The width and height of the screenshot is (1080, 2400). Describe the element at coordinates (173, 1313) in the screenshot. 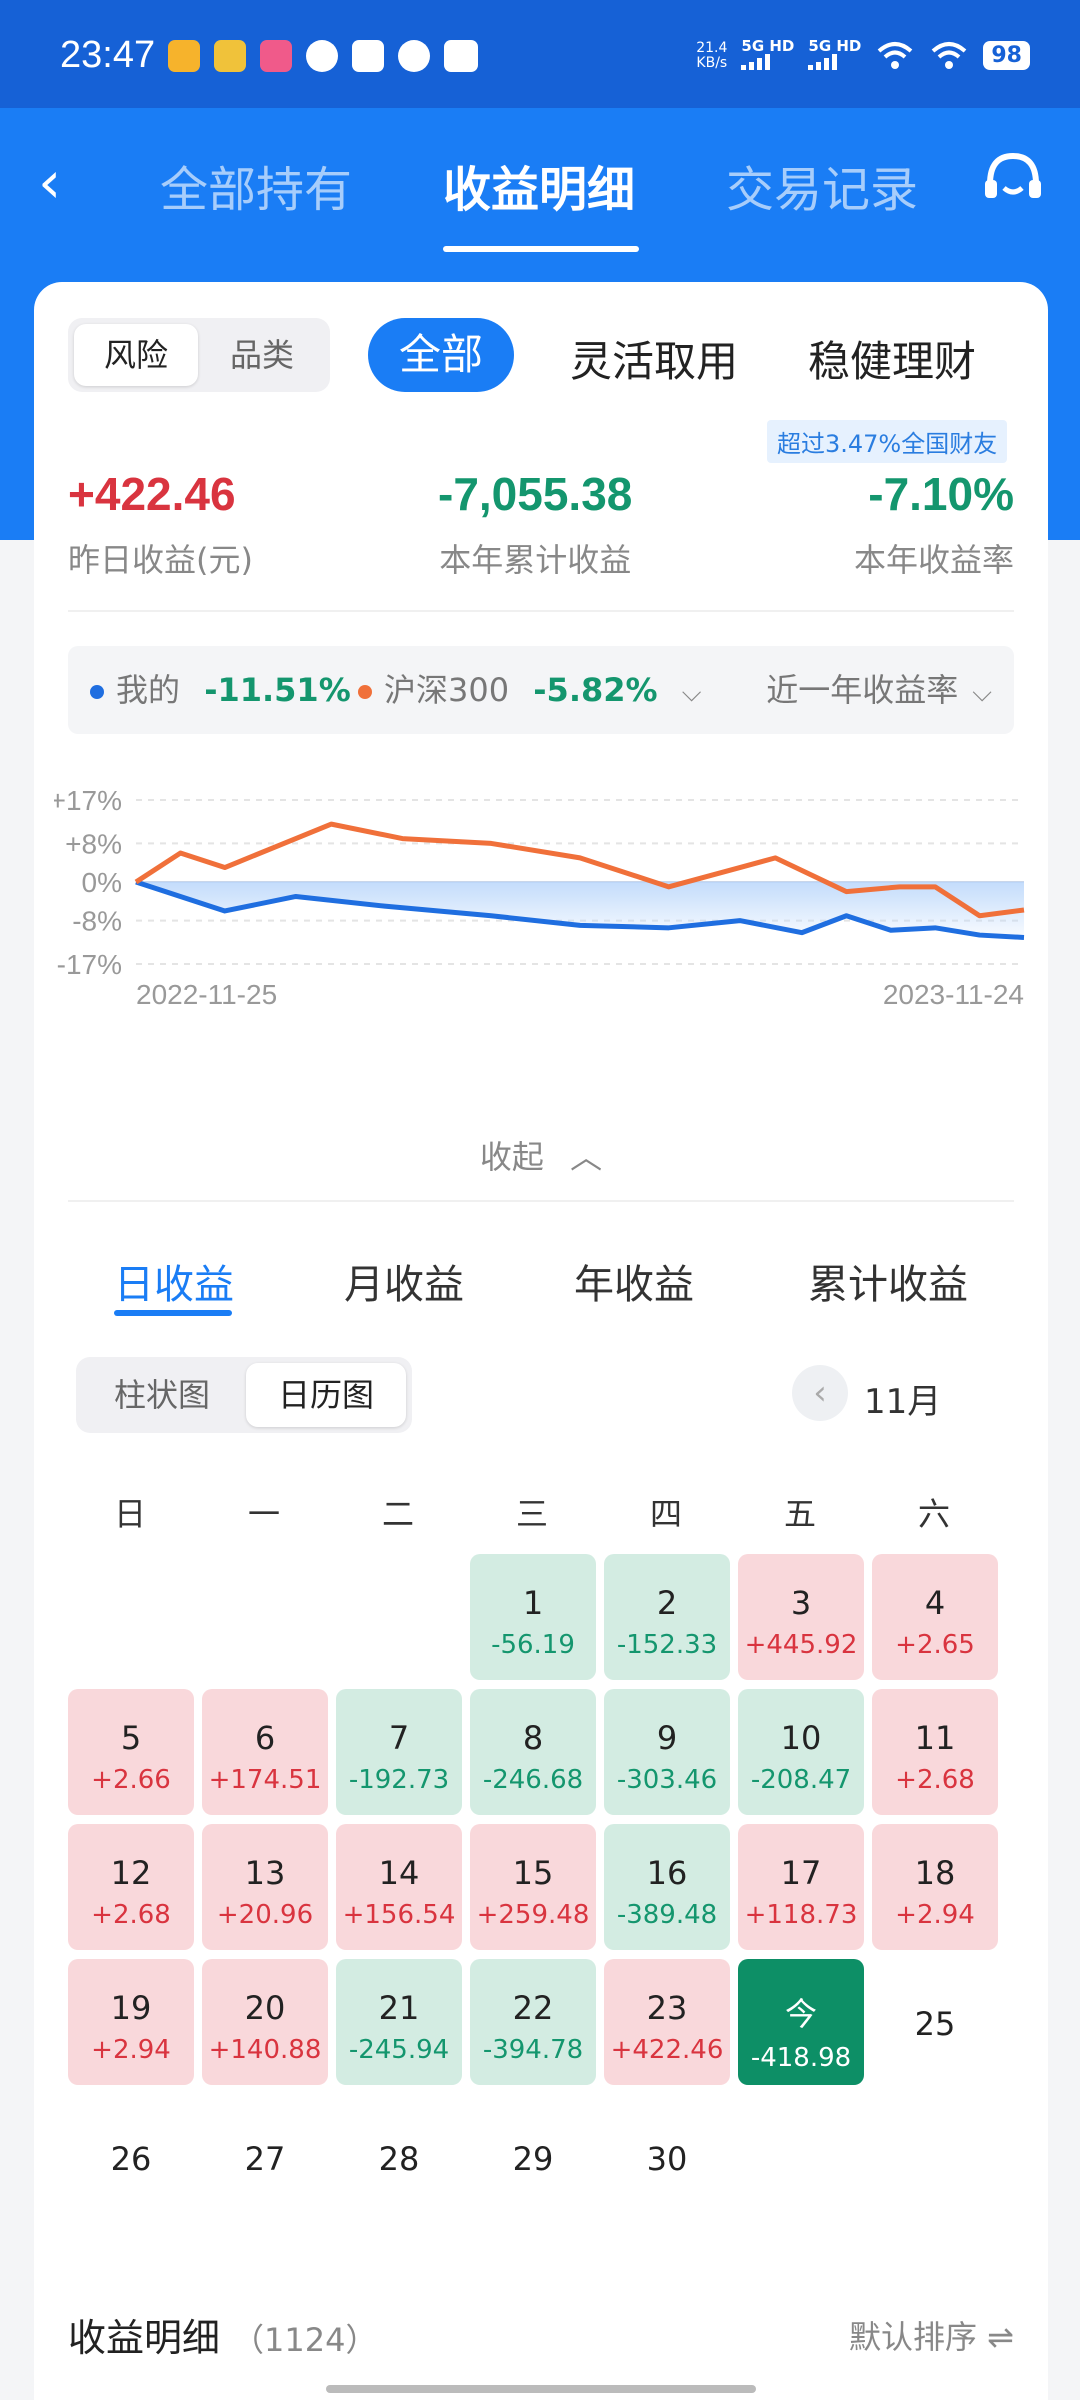

I see `period-tab-indicator` at that location.